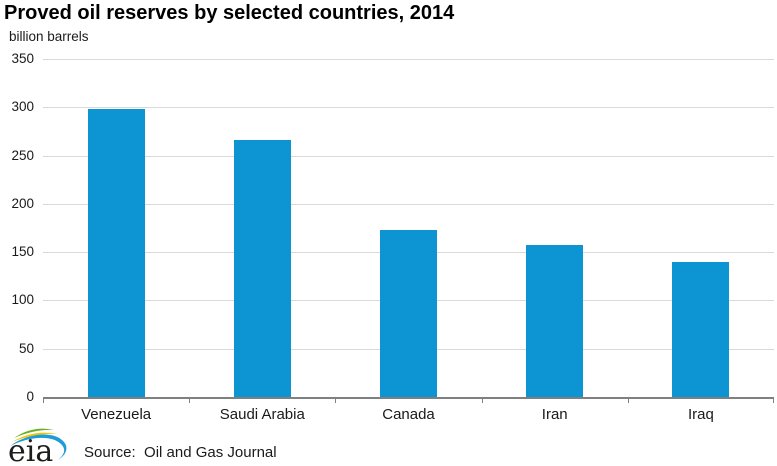 This screenshot has width=777, height=466. I want to click on y-tick-label-100: 100, so click(22, 300).